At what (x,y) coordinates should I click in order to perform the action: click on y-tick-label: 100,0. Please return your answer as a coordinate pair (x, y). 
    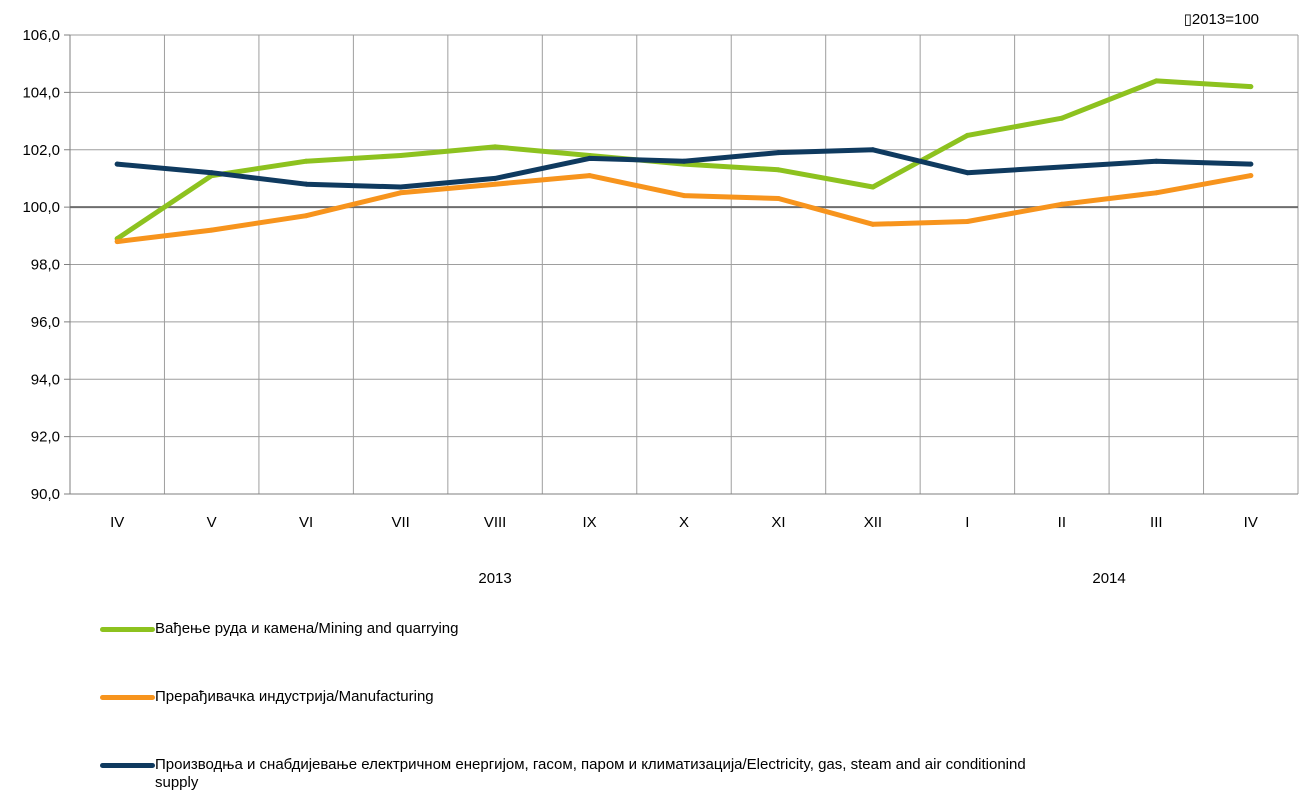
    Looking at the image, I should click on (41, 207).